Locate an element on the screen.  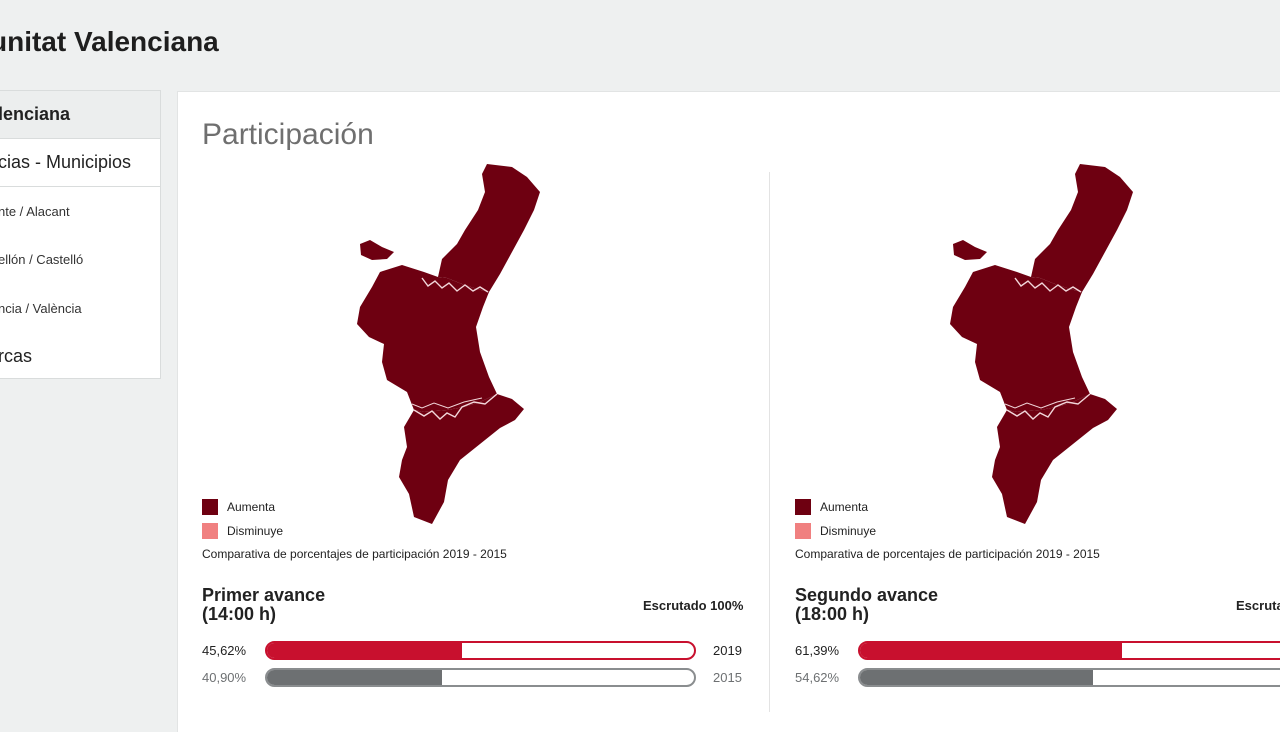
sidebar-item-label: rcas is located at coordinates (16, 356).